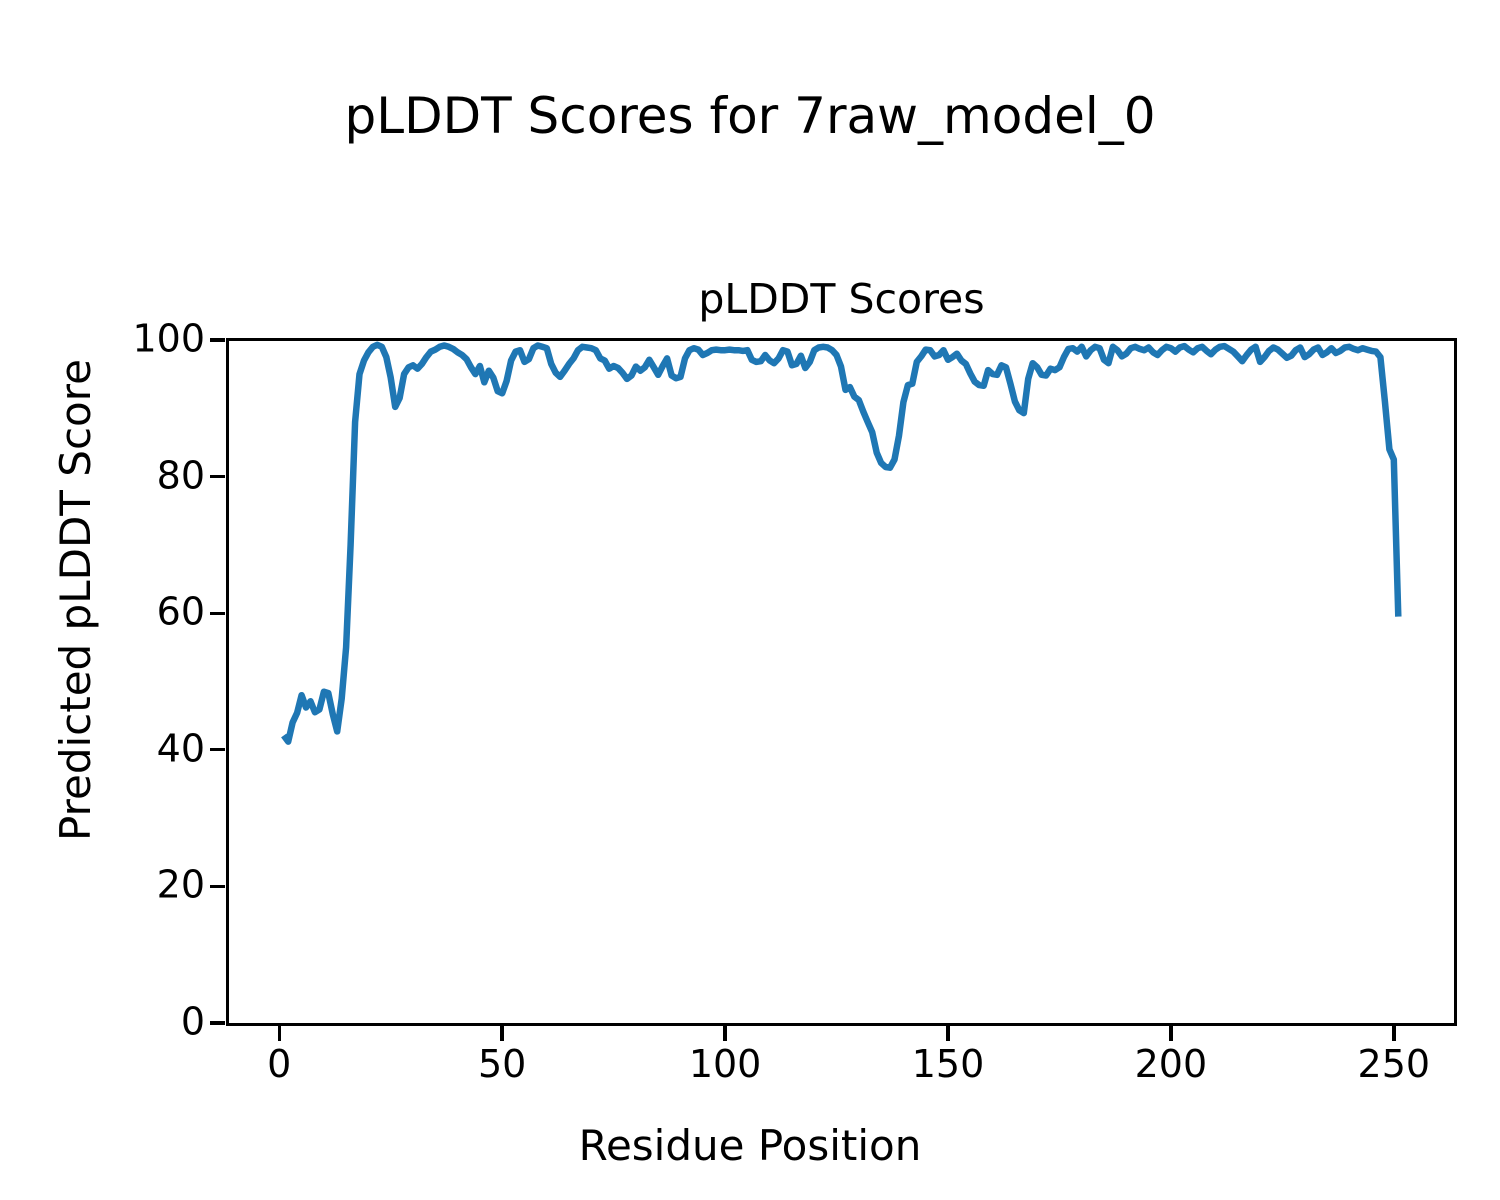 This screenshot has height=1200, width=1500. Describe the element at coordinates (168, 338) in the screenshot. I see `y-tick-label: 100` at that location.